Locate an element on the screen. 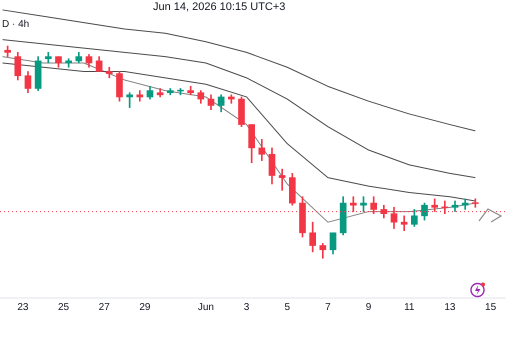 This screenshot has height=350, width=524. x-tick-label: 13 is located at coordinates (450, 307).